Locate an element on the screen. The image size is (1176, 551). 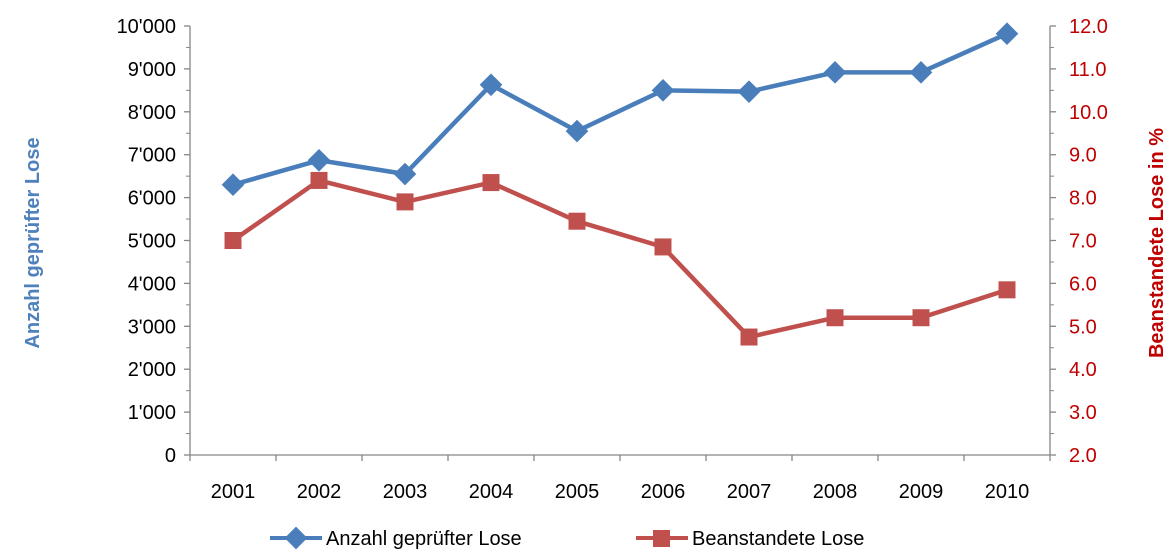
left-axis-title: Anzahl geprüfter Lose is located at coordinates (33, 242).